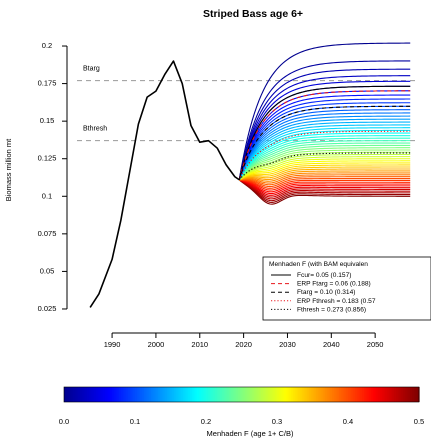 The height and width of the screenshot is (442, 431). What do you see at coordinates (348, 421) in the screenshot?
I see `colorbar-tick-label: 0.4` at bounding box center [348, 421].